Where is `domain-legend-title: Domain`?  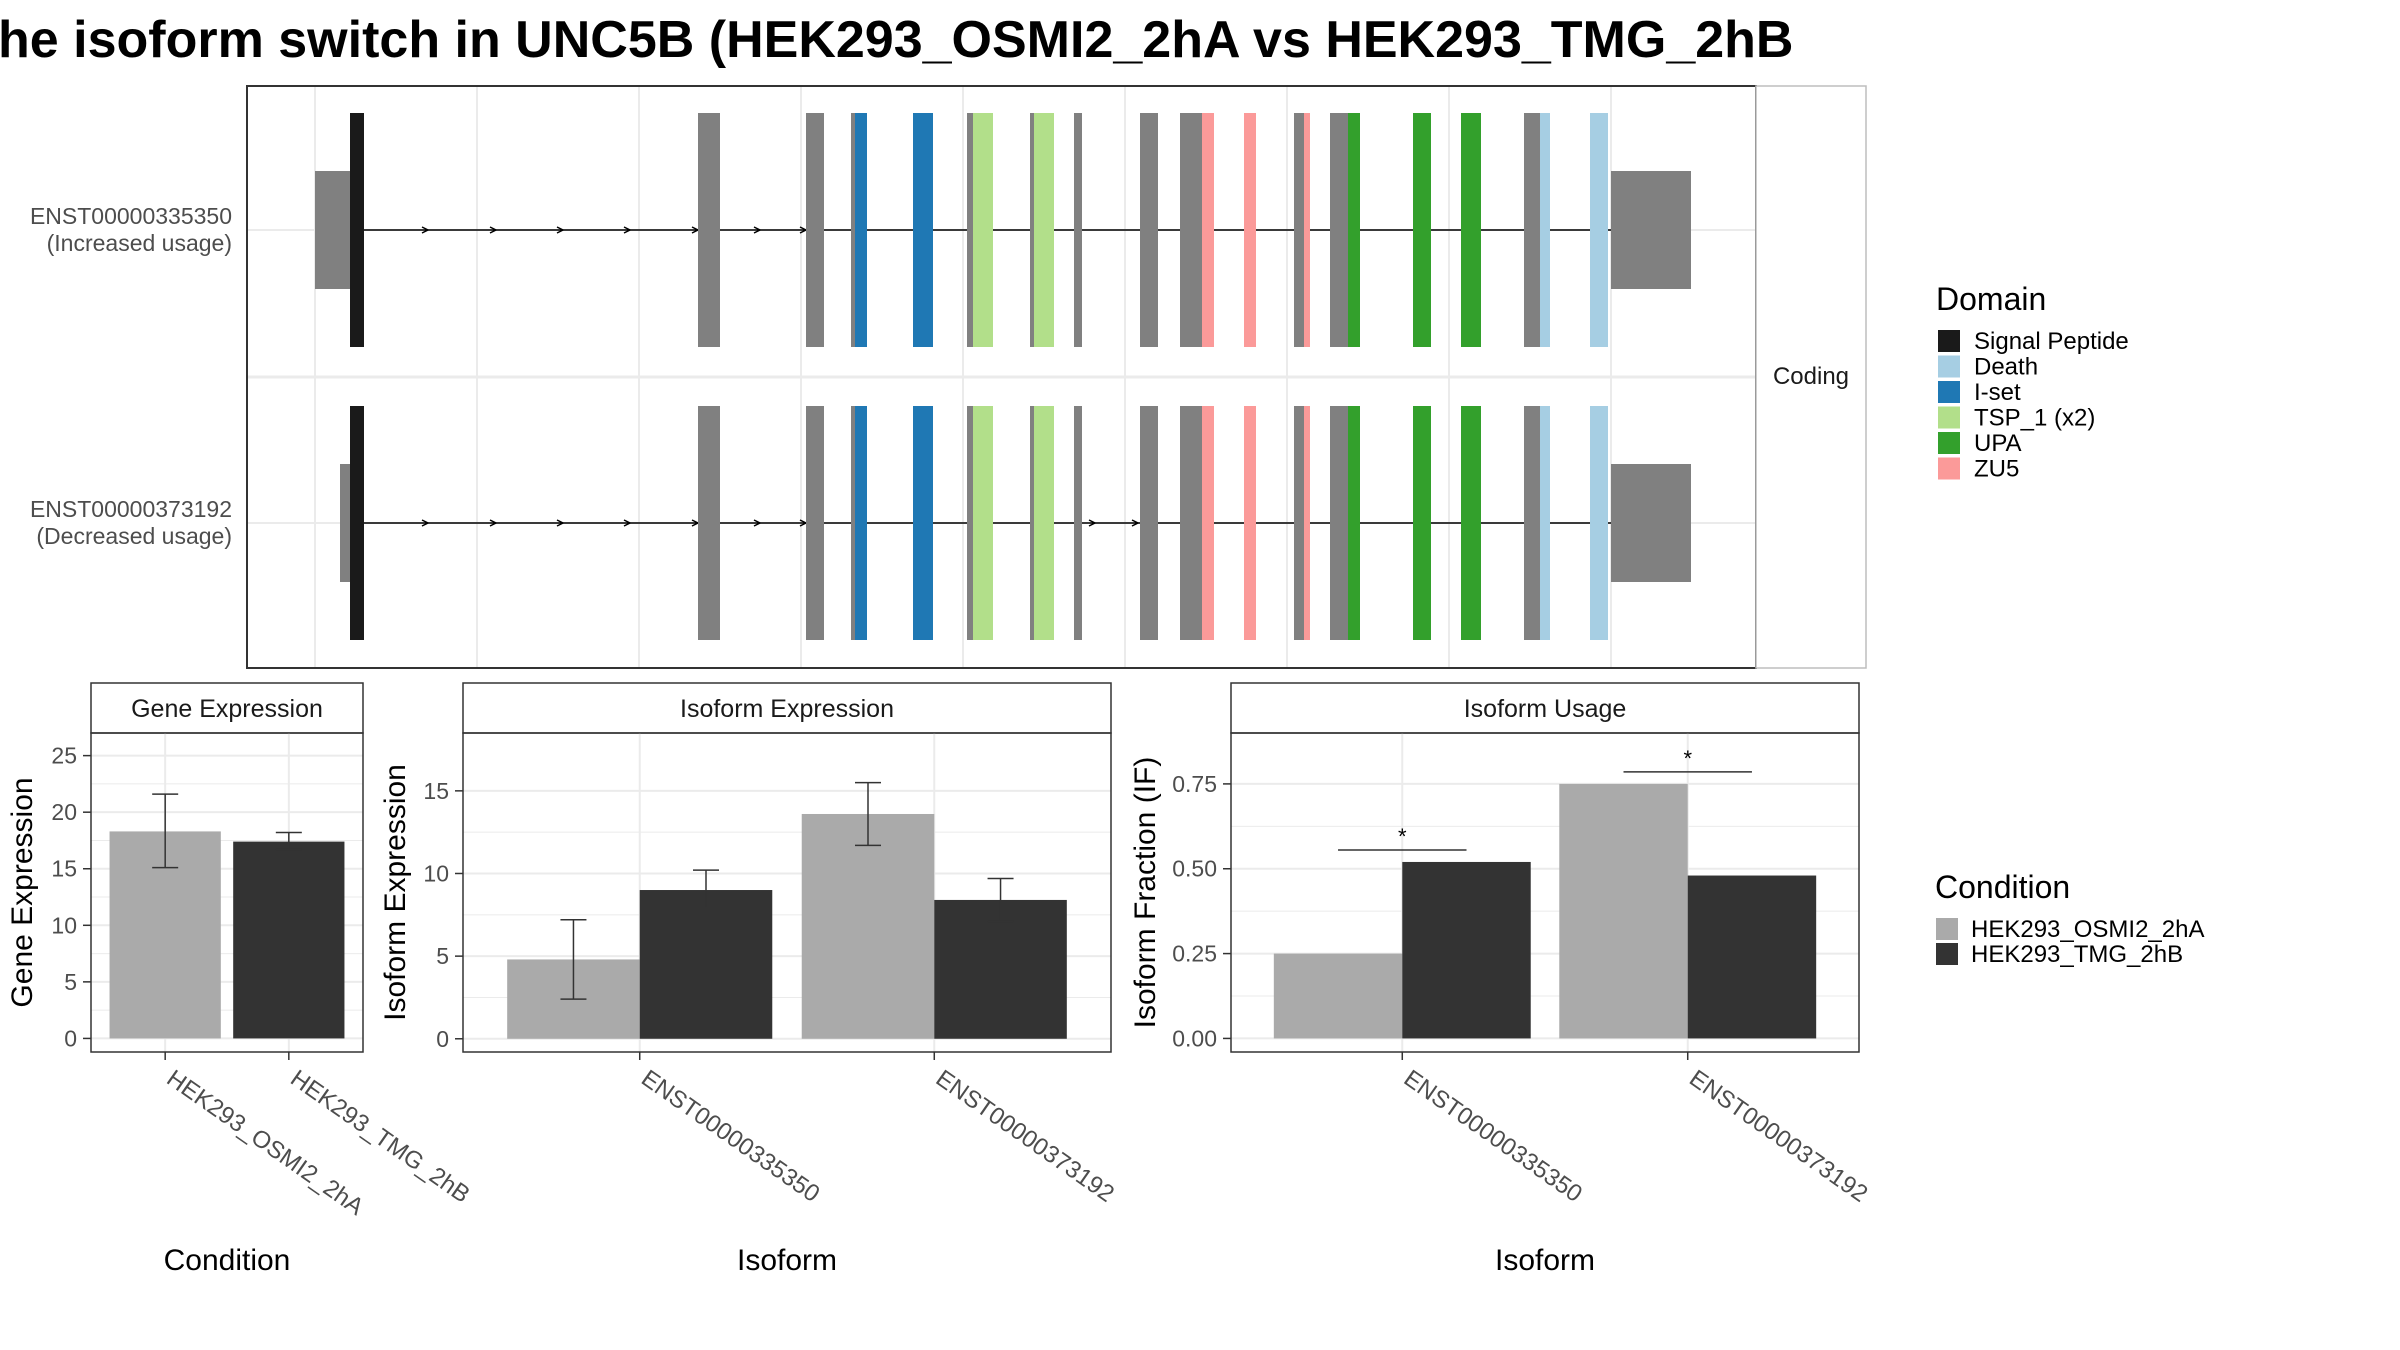
domain-legend-title: Domain is located at coordinates (1991, 299).